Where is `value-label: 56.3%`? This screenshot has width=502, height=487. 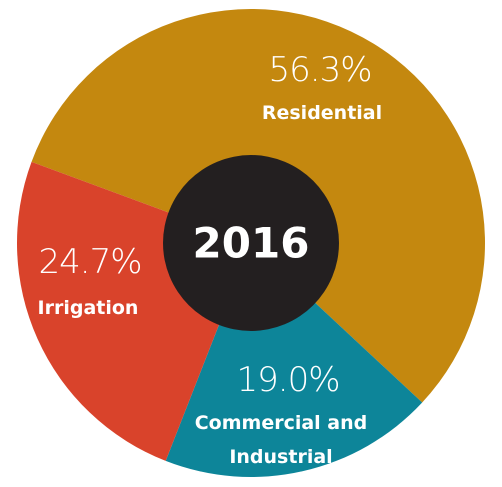 value-label: 56.3% is located at coordinates (320, 70).